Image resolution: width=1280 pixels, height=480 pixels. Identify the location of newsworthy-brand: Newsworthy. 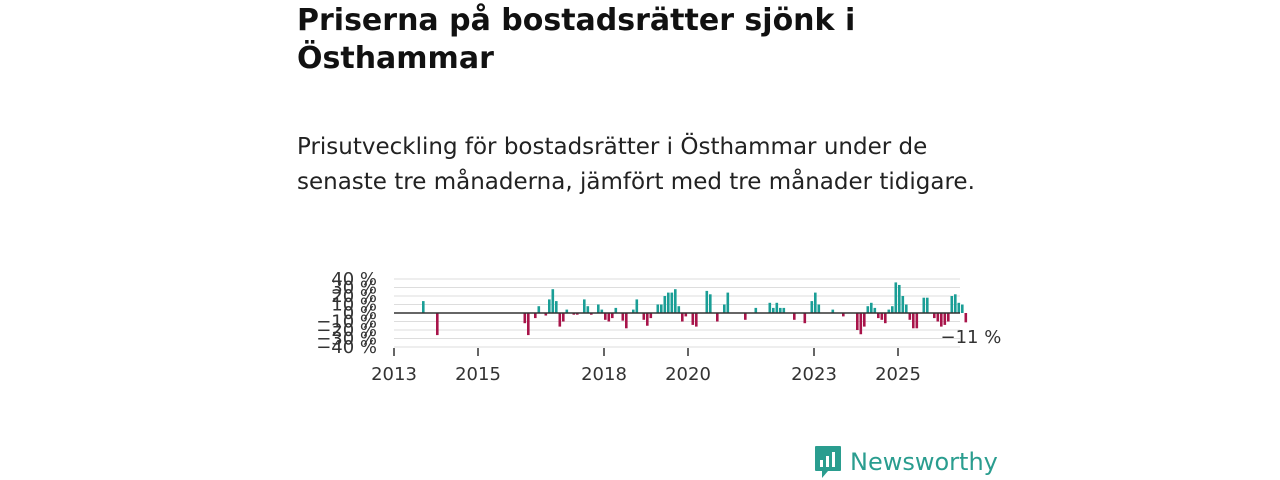
(906, 462).